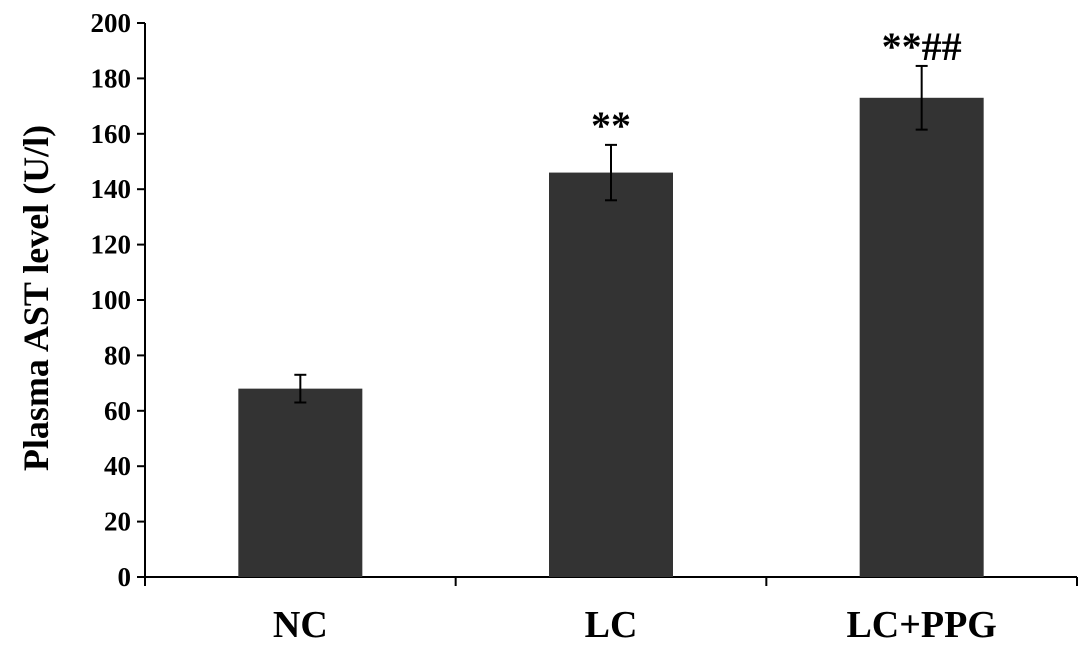 The image size is (1087, 650). Describe the element at coordinates (117, 411) in the screenshot. I see `y-tick-label: 60` at that location.